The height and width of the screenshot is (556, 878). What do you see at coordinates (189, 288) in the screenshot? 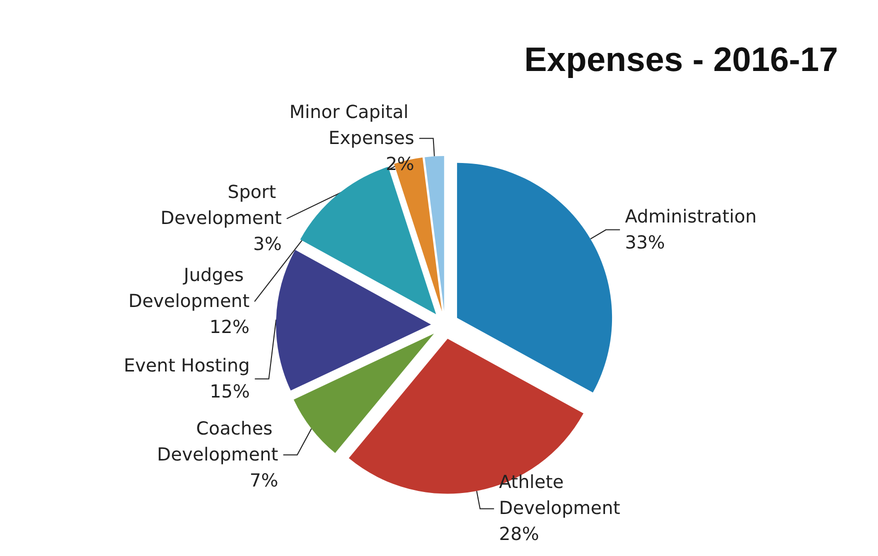
I see `slice-label: Judges Development` at bounding box center [189, 288].